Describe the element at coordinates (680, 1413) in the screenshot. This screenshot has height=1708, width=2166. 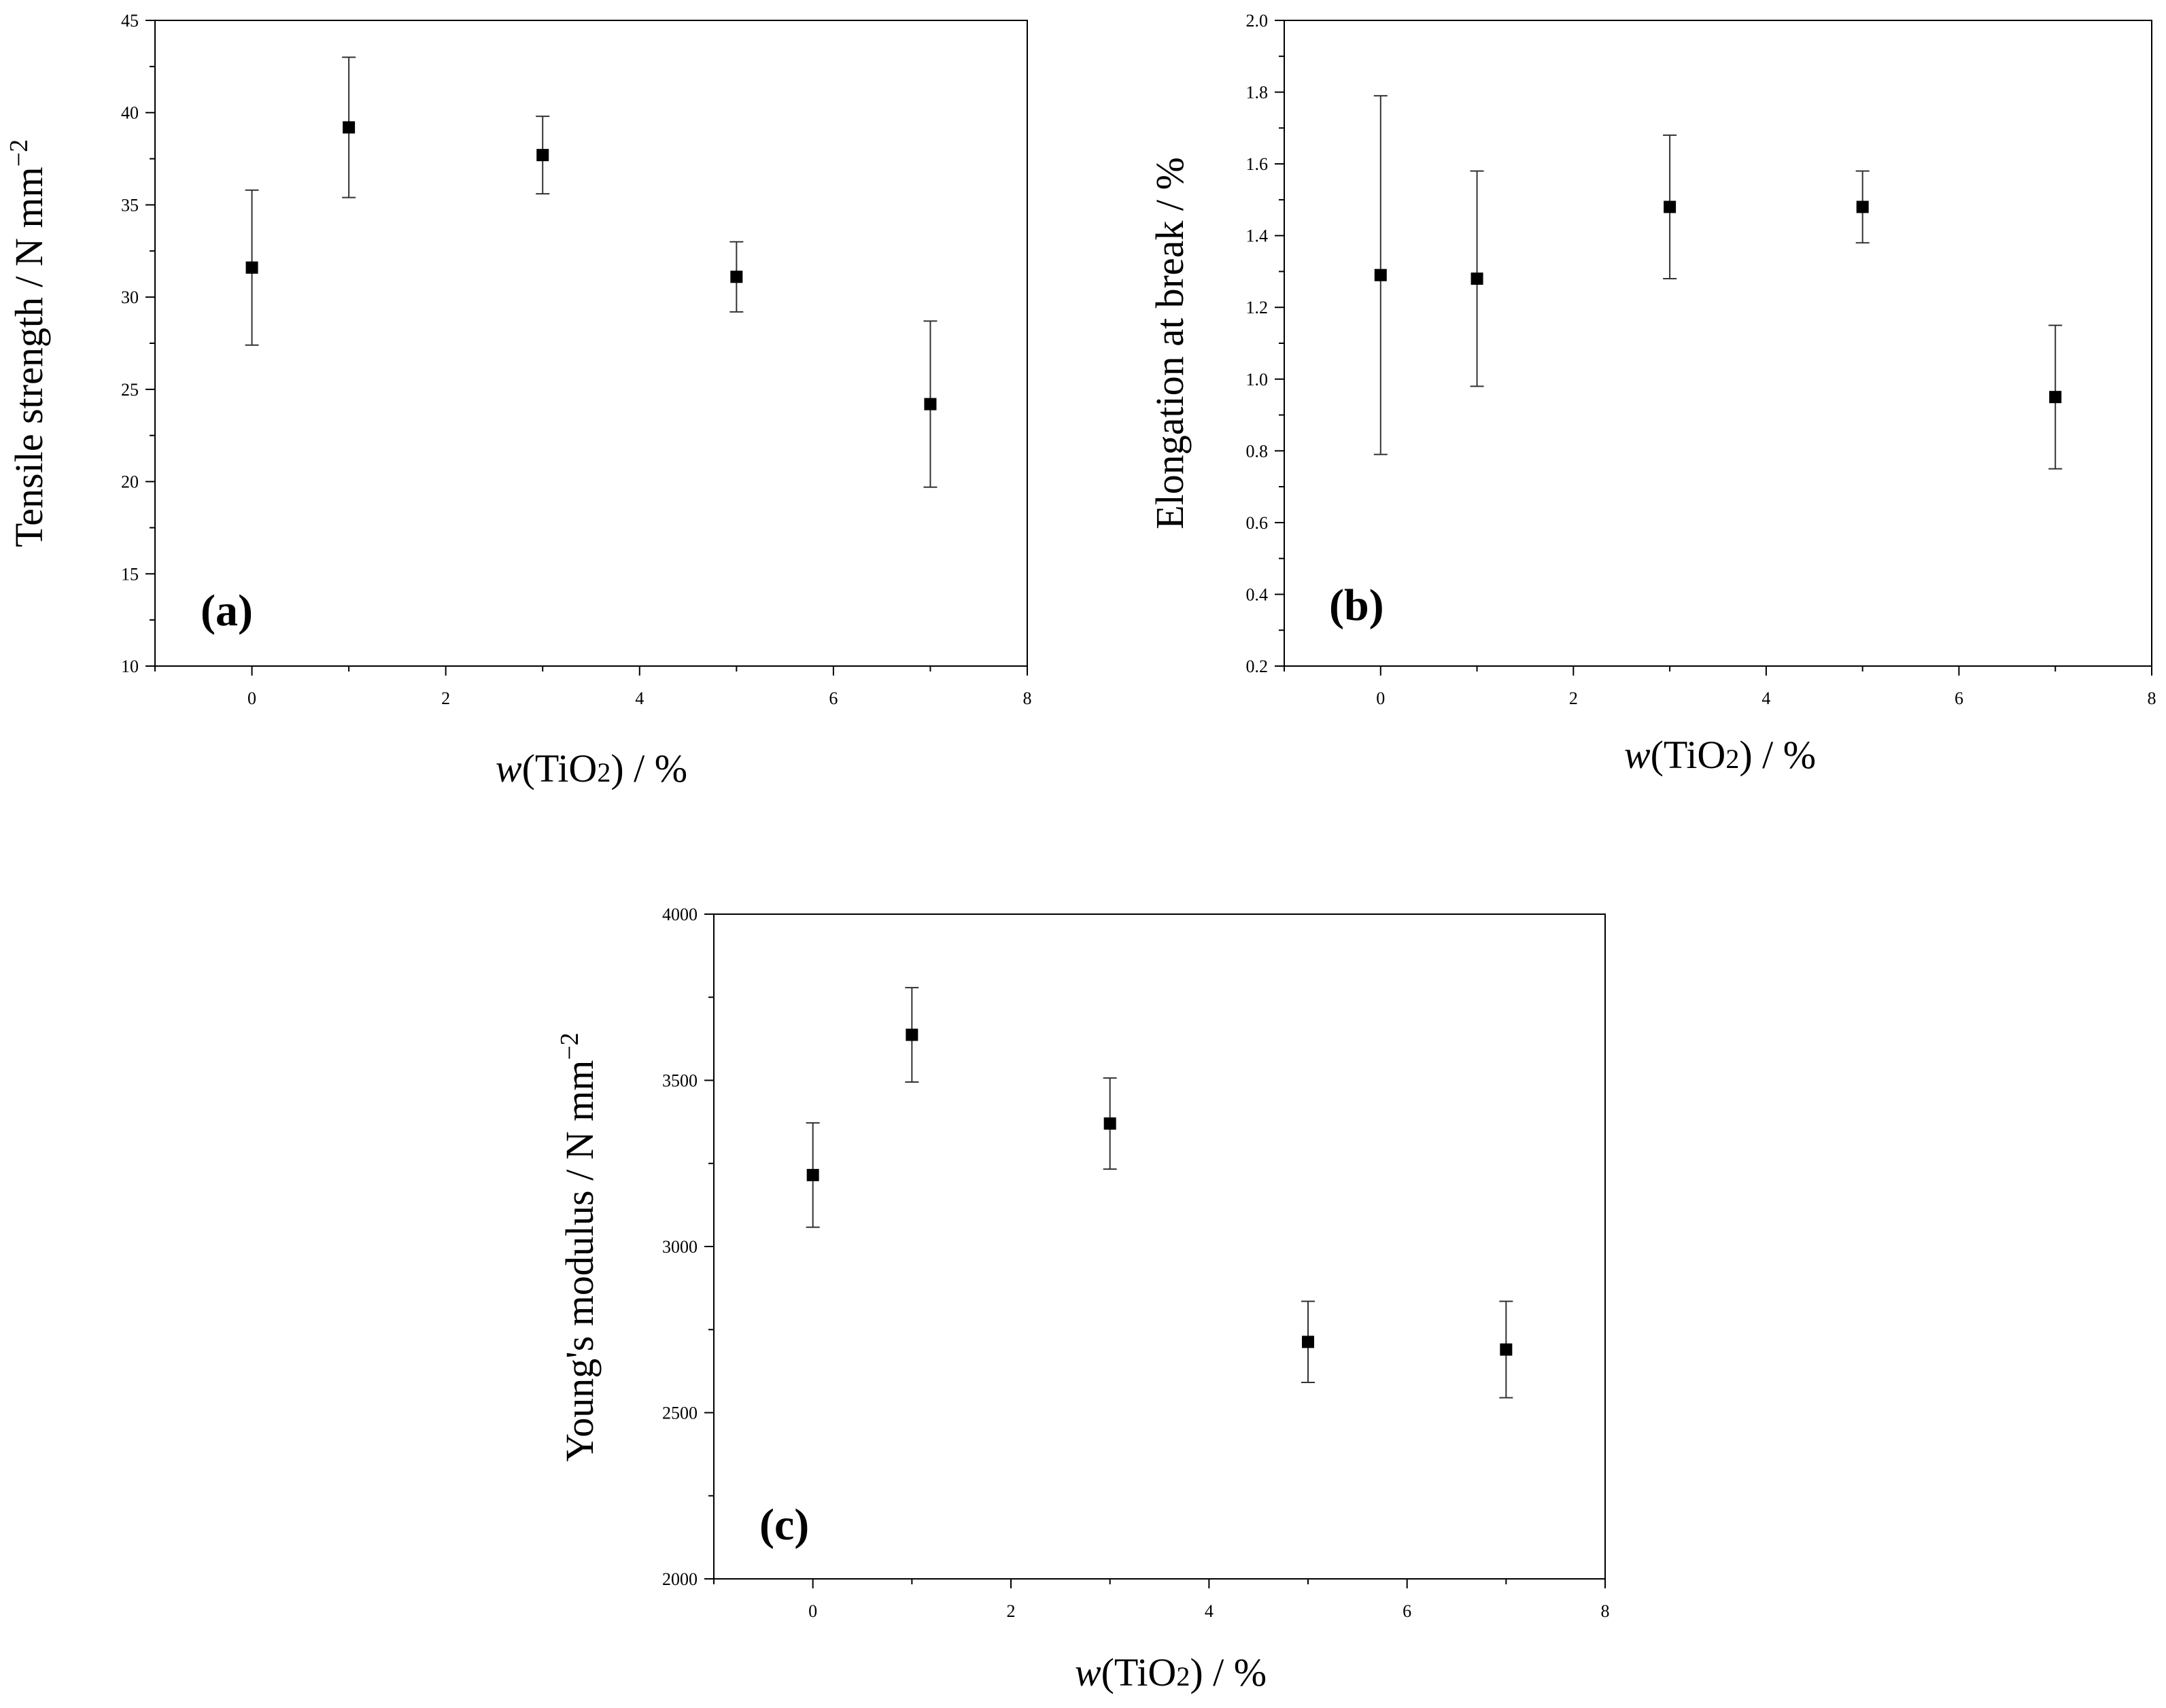
I see `chart-c-y-tick-label: 2500` at that location.